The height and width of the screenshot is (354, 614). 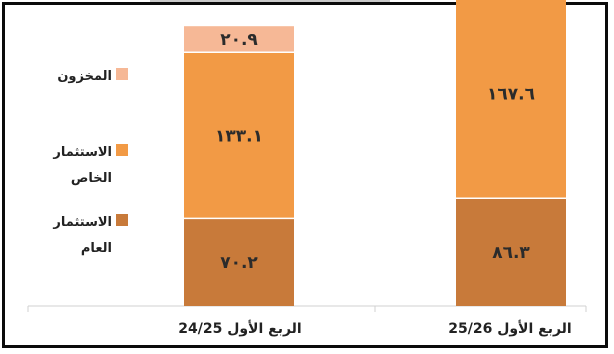 I want to click on data-label-0-1: ١٣٣.١, so click(x=239, y=136).